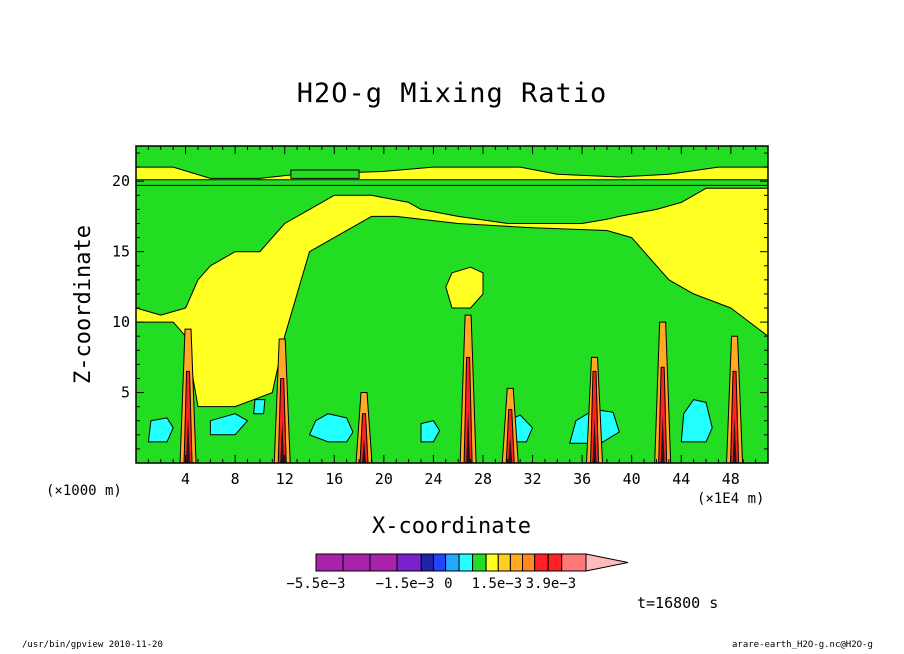 The image size is (904, 654). What do you see at coordinates (84, 491) in the screenshot?
I see `x-unit-label-left: (×1000 m)` at bounding box center [84, 491].